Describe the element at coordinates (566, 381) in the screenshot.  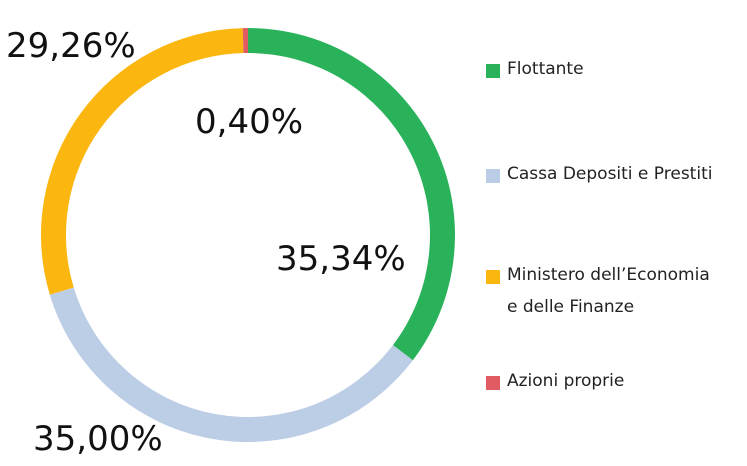
I see `legend-label: Azioni proprie` at that location.